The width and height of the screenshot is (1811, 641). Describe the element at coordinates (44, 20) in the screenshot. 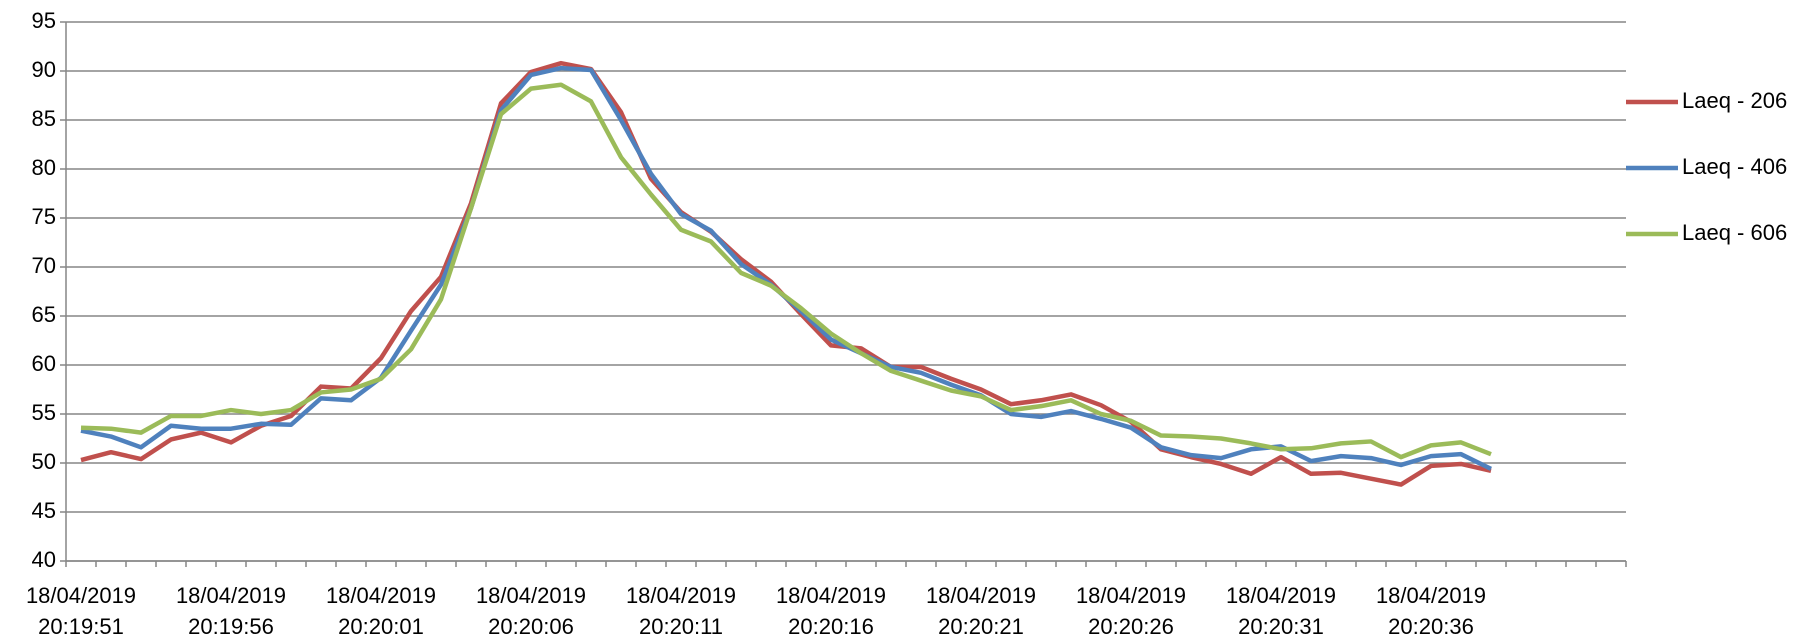

I see `y-tick-label: 95` at that location.